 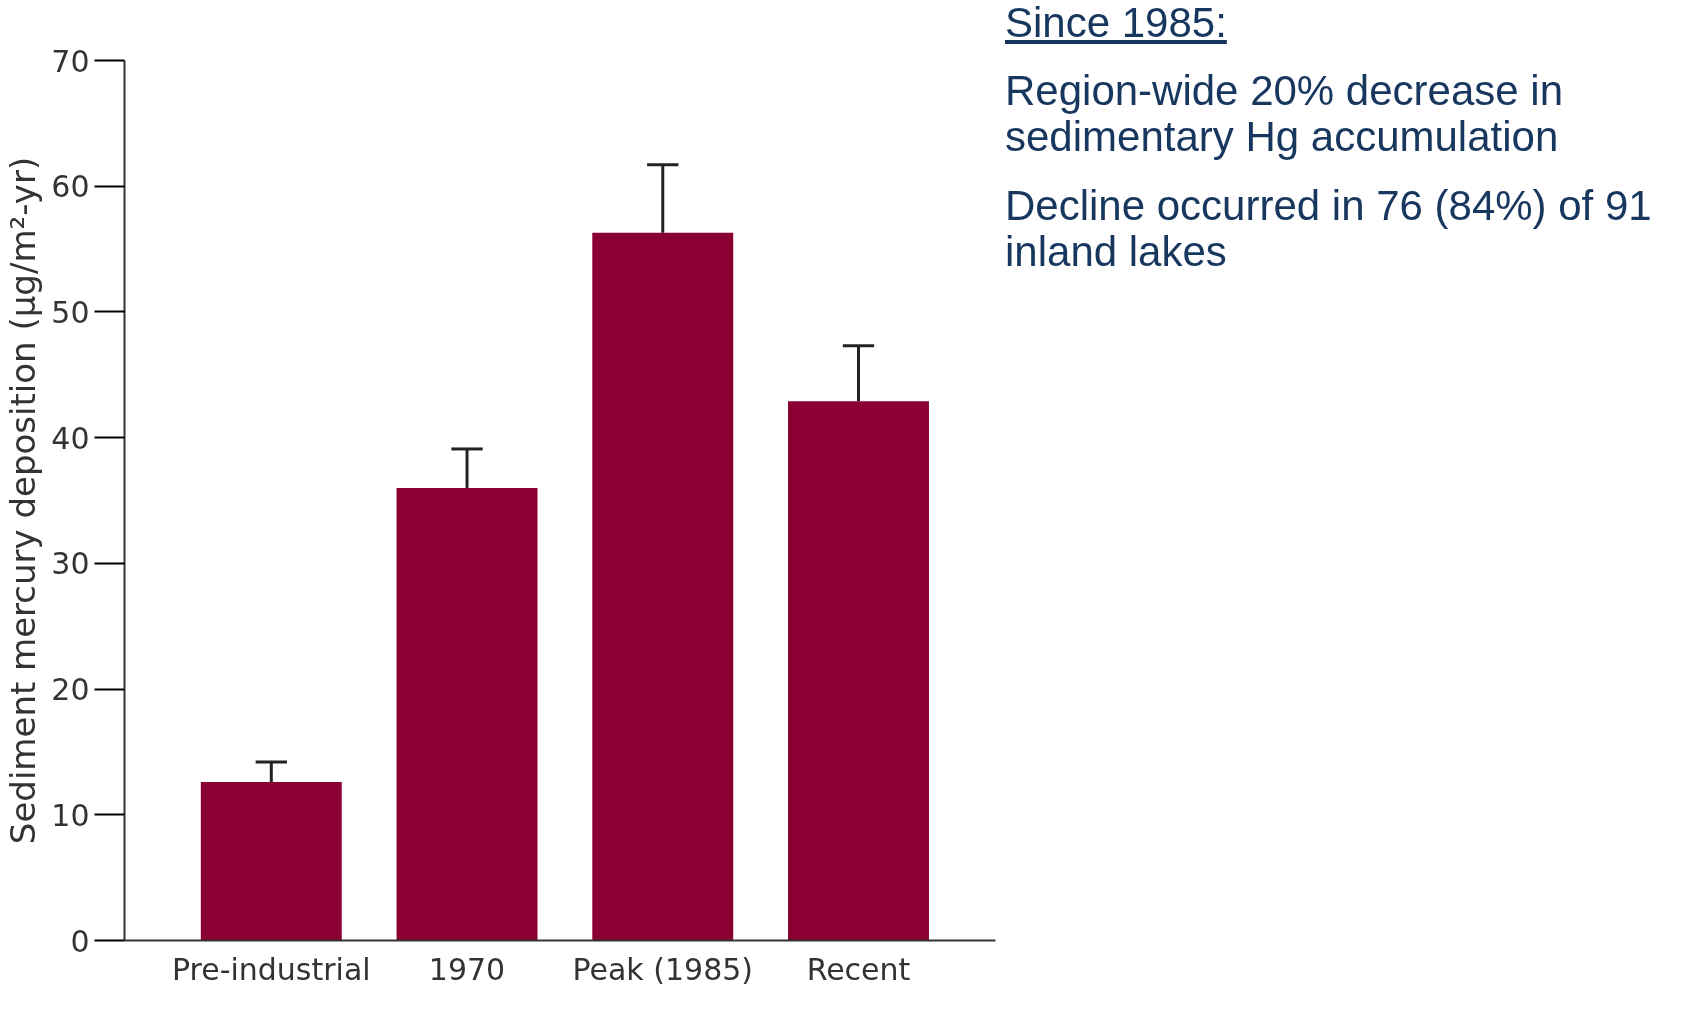 What do you see at coordinates (70, 438) in the screenshot?
I see `y-tick-label: 40` at bounding box center [70, 438].